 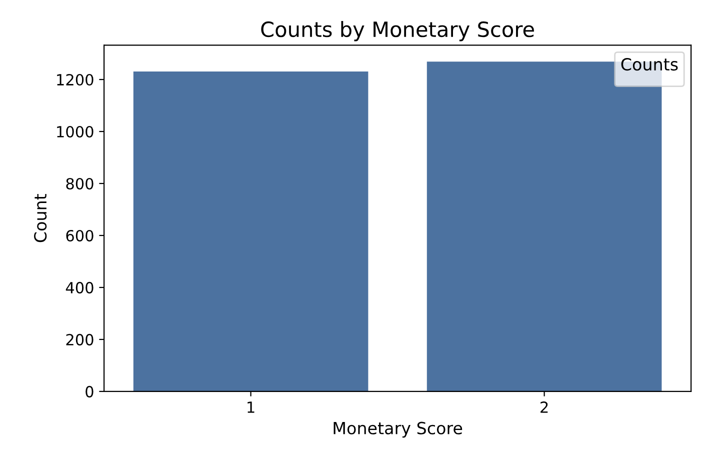 What do you see at coordinates (649, 64) in the screenshot?
I see `legend-title: Counts` at bounding box center [649, 64].